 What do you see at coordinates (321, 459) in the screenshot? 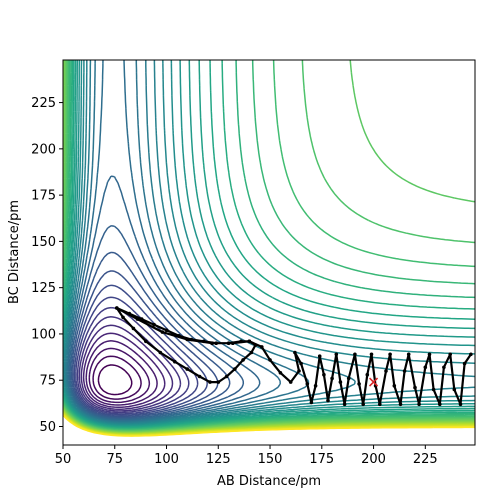
I see `x-tick-label: 175` at bounding box center [321, 459].